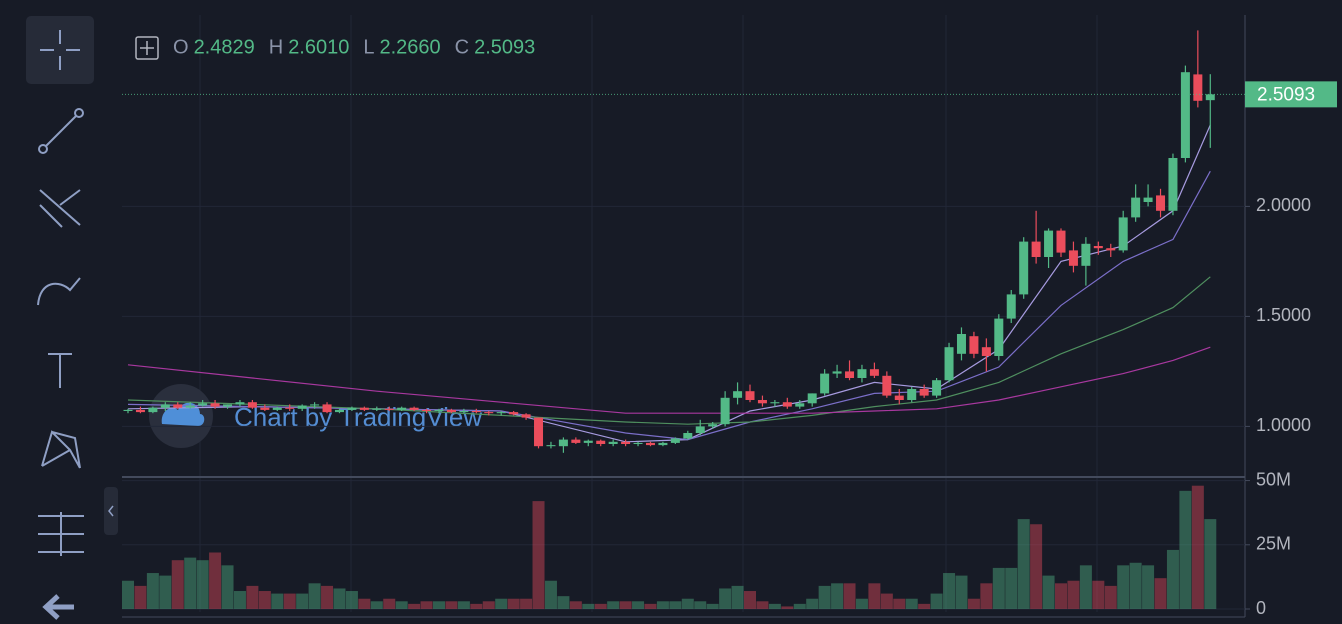 The width and height of the screenshot is (1342, 624). Describe the element at coordinates (111, 511) in the screenshot. I see `collapse-button` at that location.